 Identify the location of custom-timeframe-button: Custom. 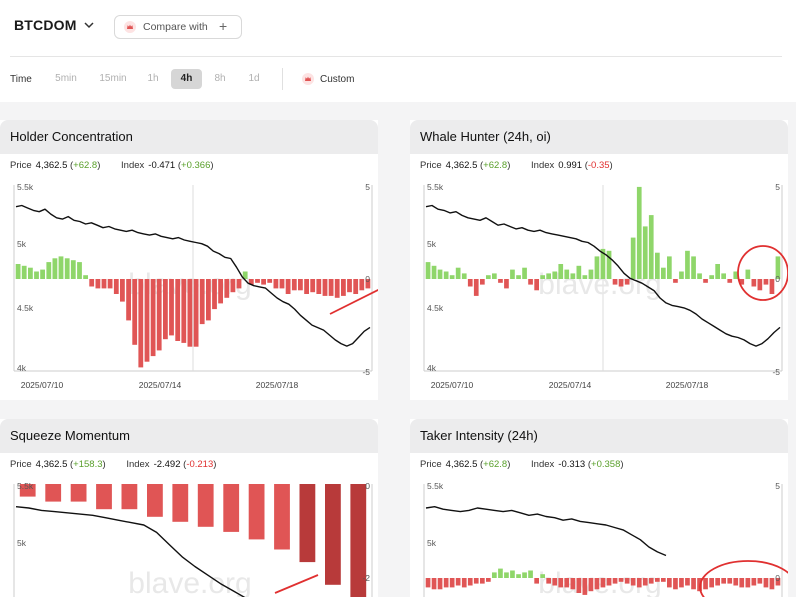
(337, 79).